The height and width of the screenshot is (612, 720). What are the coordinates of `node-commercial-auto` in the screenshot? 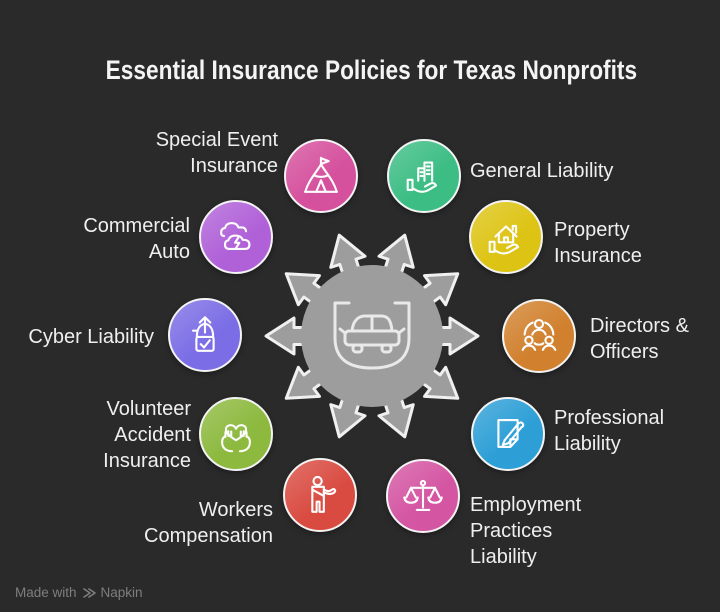 It's located at (236, 237).